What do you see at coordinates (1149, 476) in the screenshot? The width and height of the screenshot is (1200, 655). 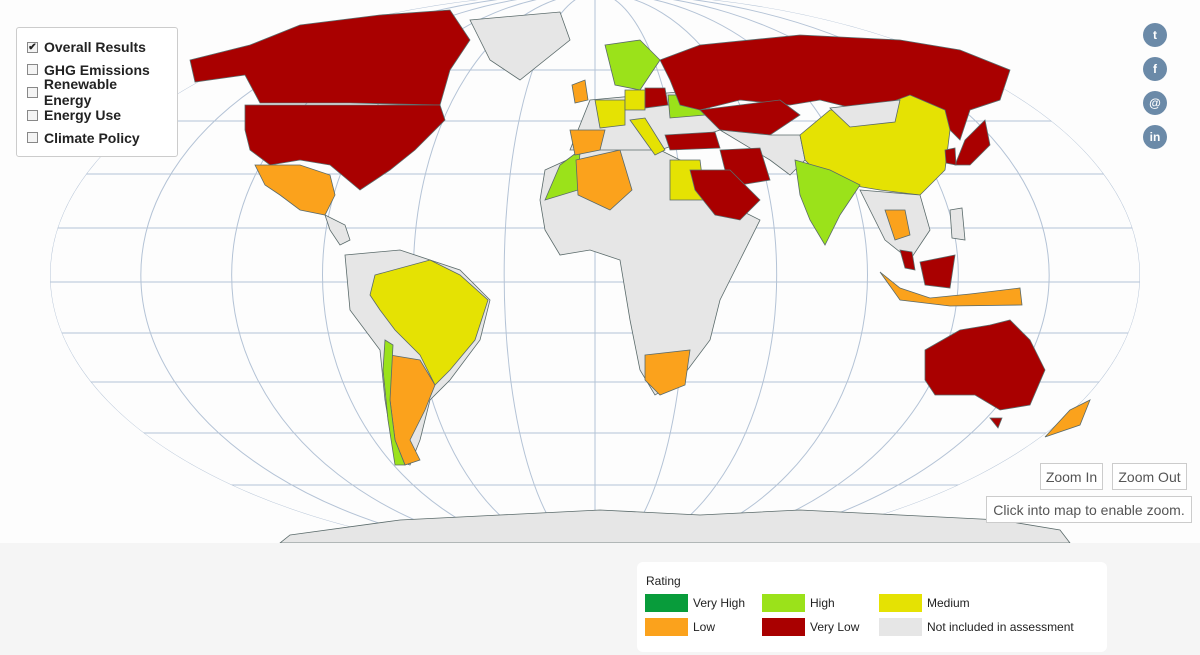 I see `zoom-out-button: Zoom Out` at bounding box center [1149, 476].